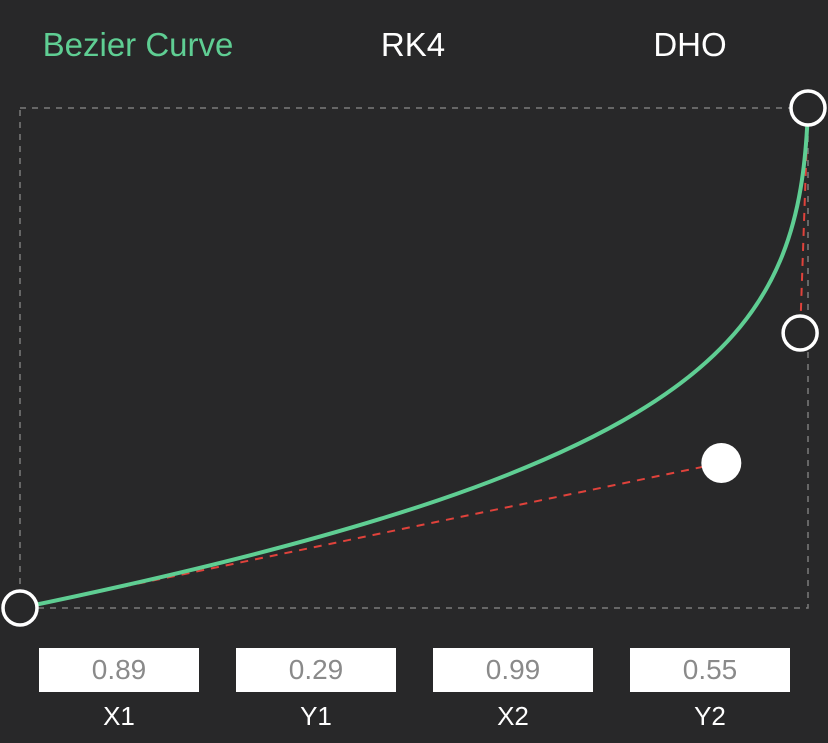  I want to click on y1-input, so click(316, 670).